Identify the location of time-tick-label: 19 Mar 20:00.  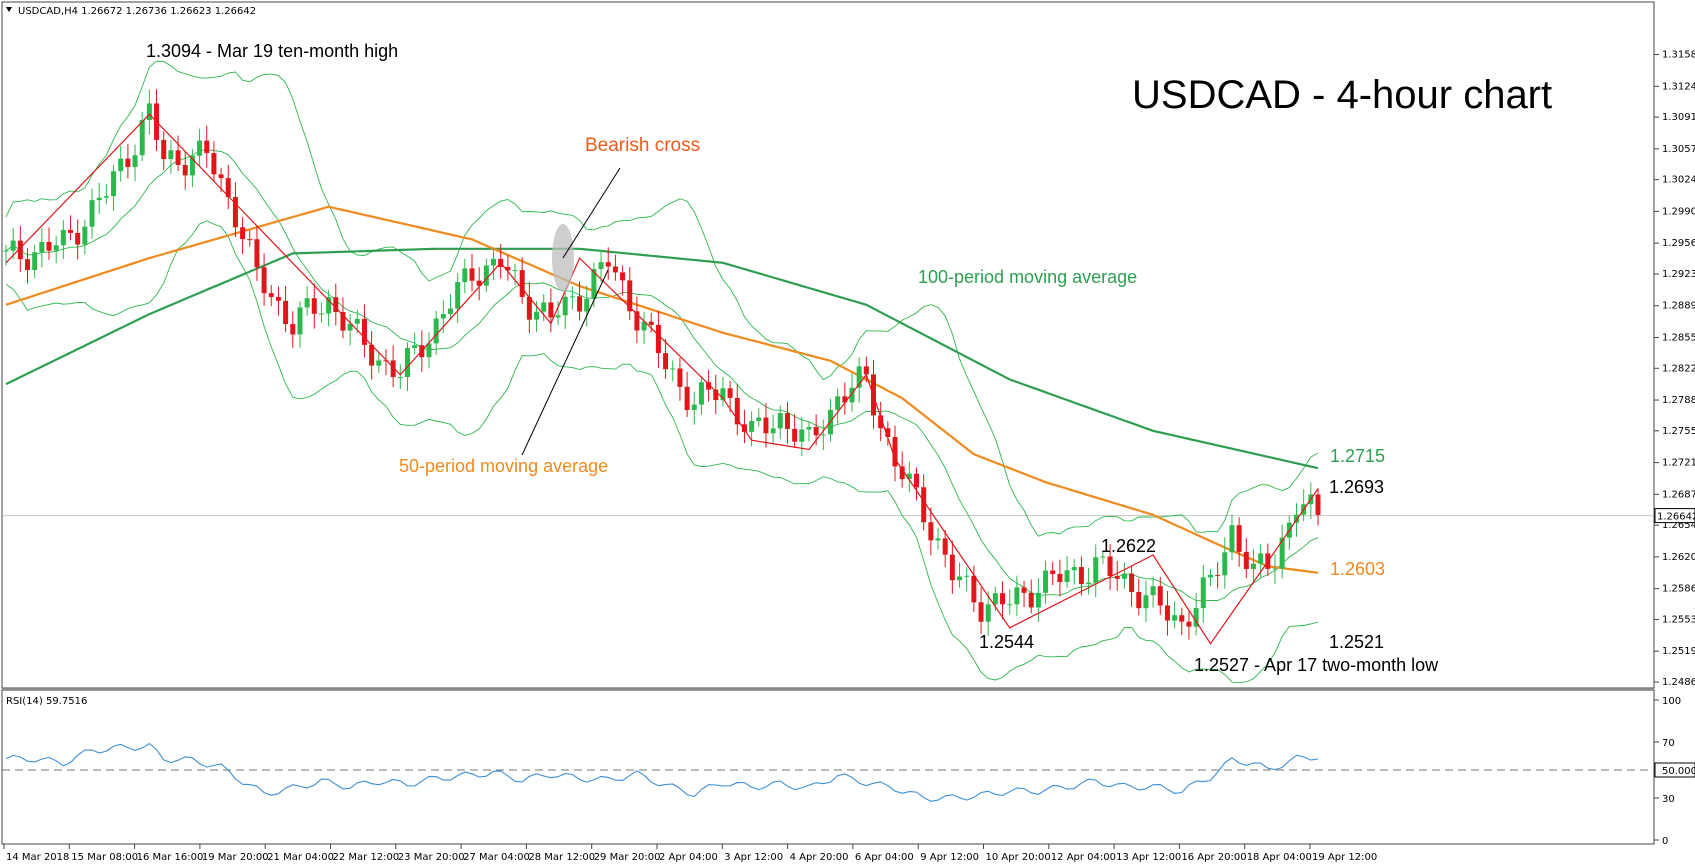
(235, 857).